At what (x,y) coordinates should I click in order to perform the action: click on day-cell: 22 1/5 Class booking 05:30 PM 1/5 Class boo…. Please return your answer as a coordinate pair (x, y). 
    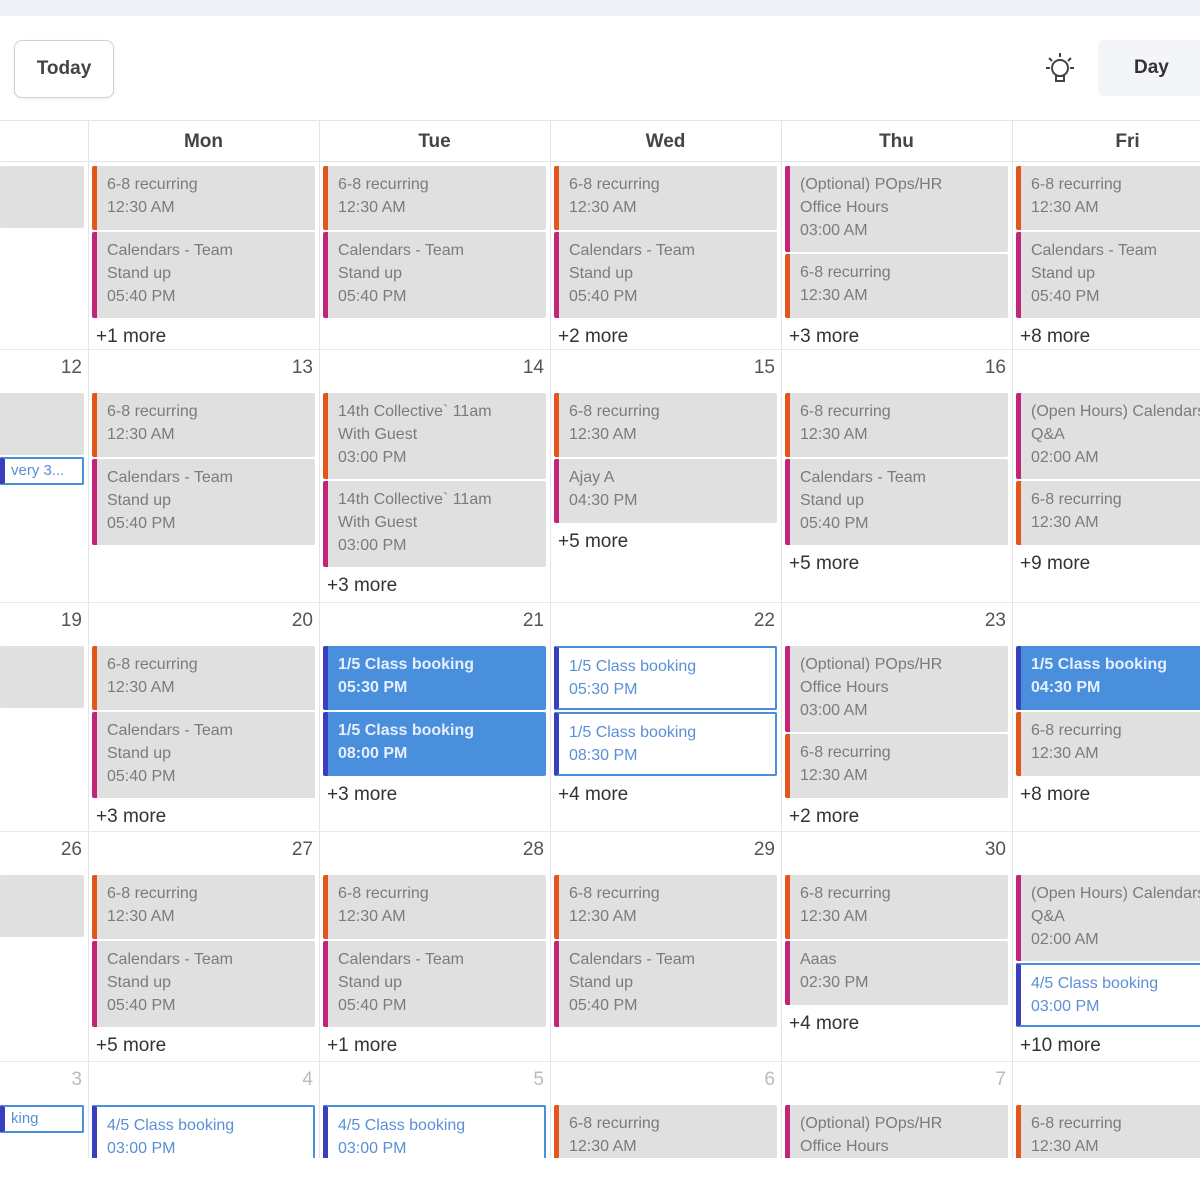
    Looking at the image, I should click on (665, 716).